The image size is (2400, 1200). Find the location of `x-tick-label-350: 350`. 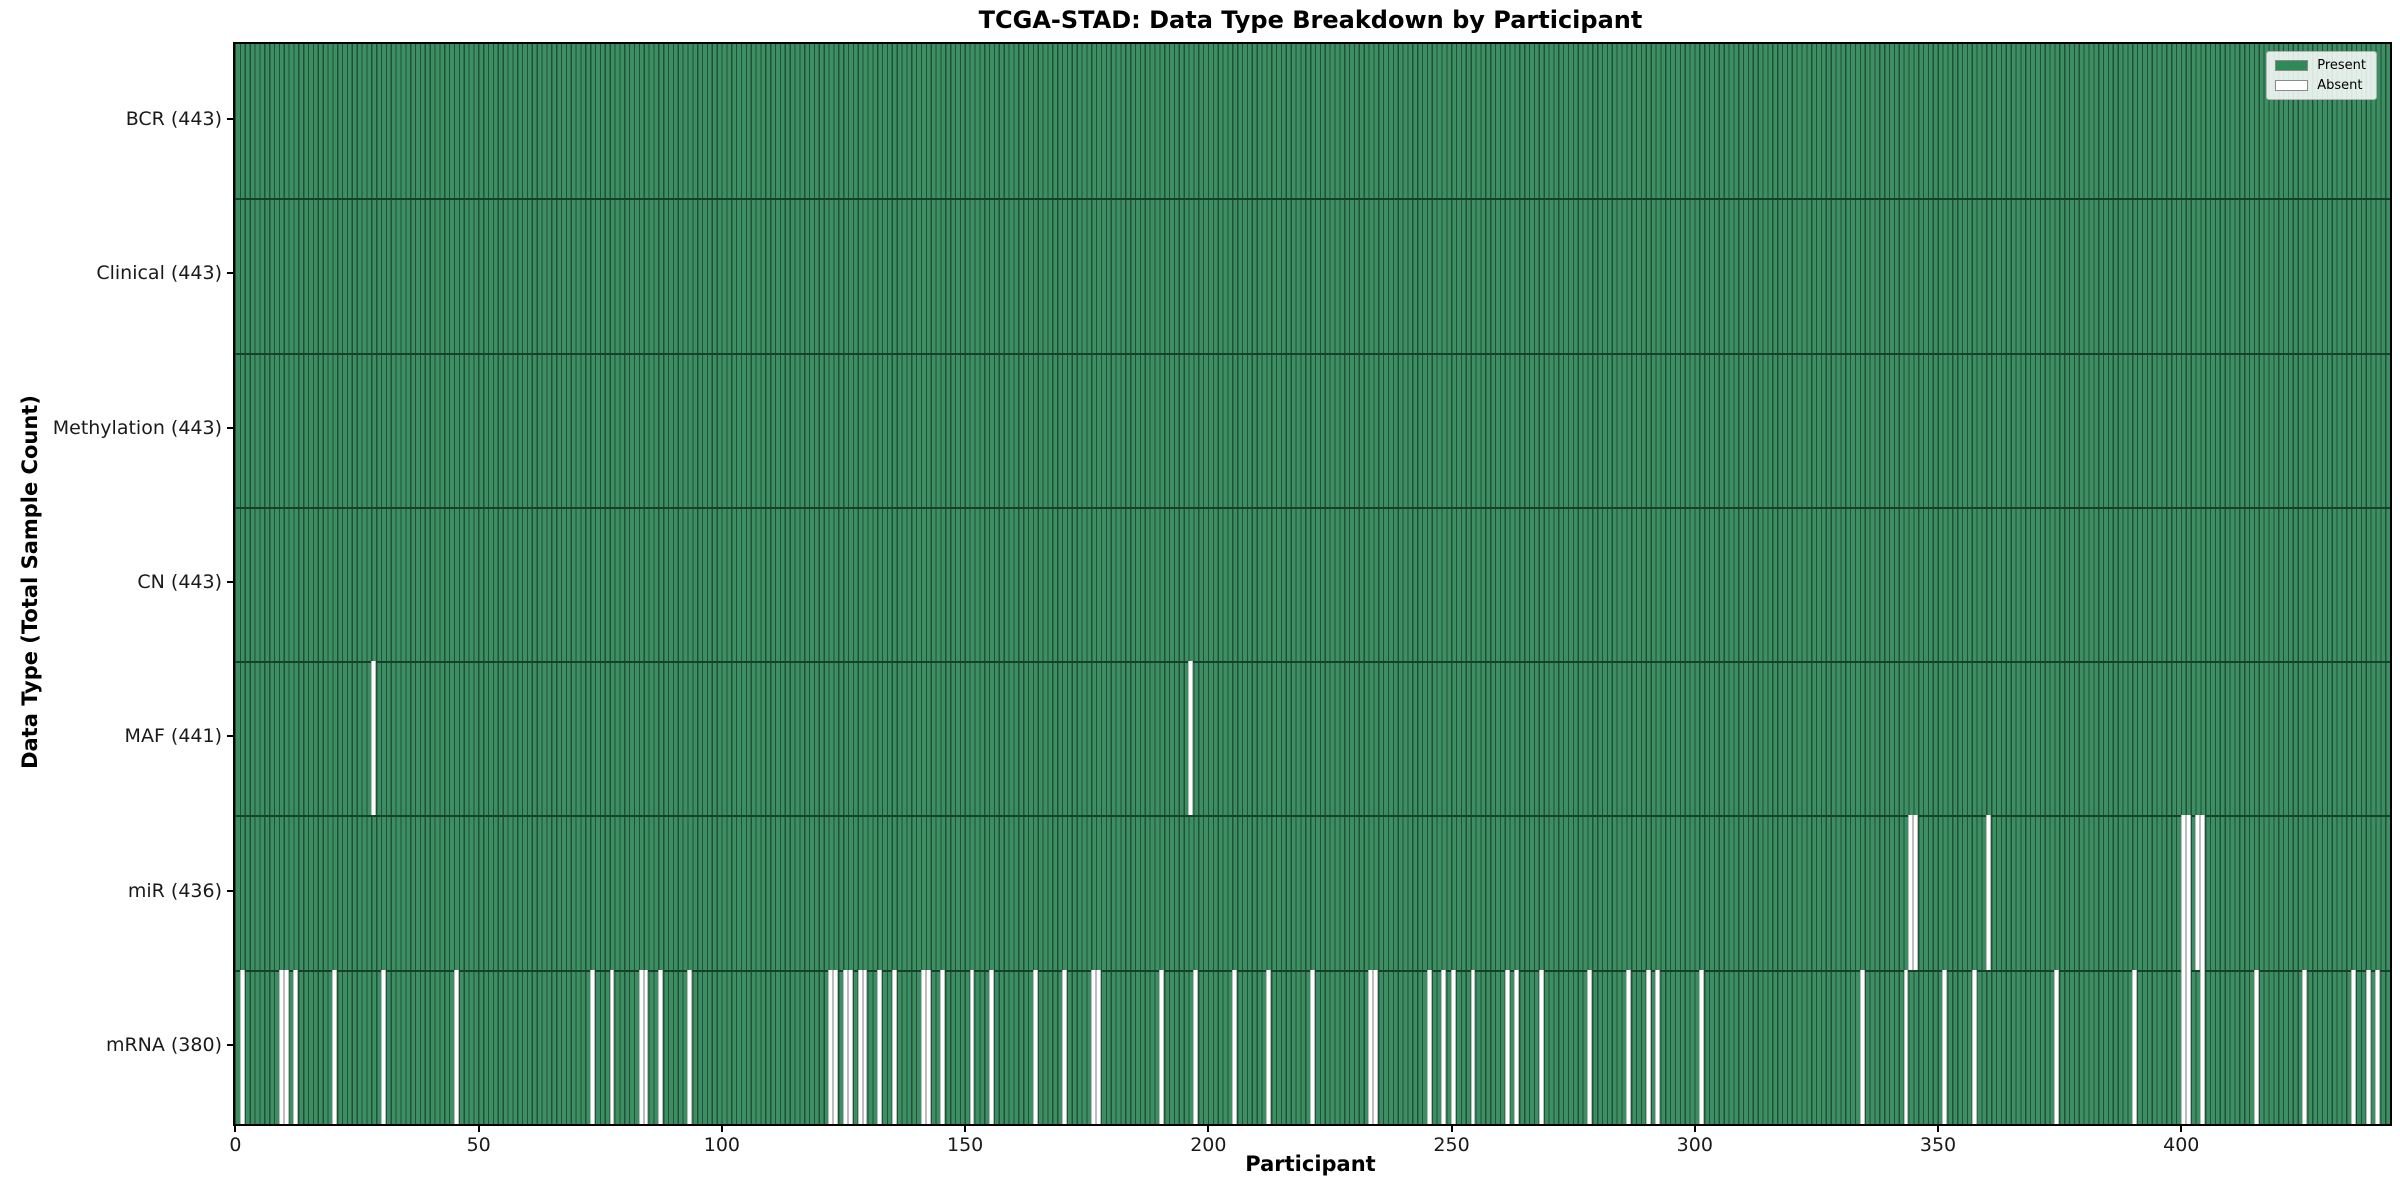

x-tick-label-350: 350 is located at coordinates (1938, 1145).